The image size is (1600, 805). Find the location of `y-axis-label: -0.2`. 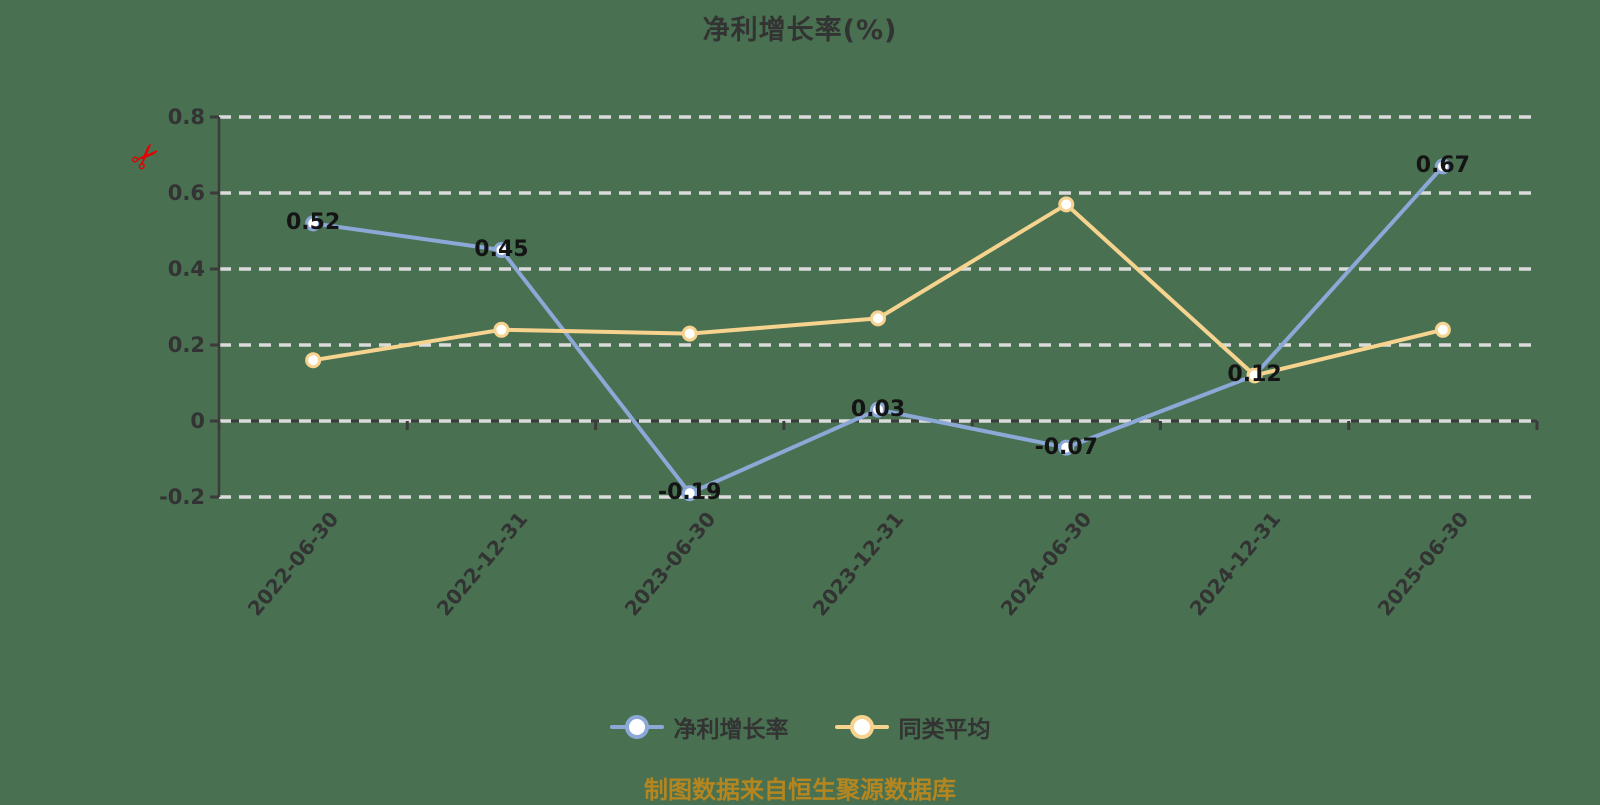

y-axis-label: -0.2 is located at coordinates (182, 497).